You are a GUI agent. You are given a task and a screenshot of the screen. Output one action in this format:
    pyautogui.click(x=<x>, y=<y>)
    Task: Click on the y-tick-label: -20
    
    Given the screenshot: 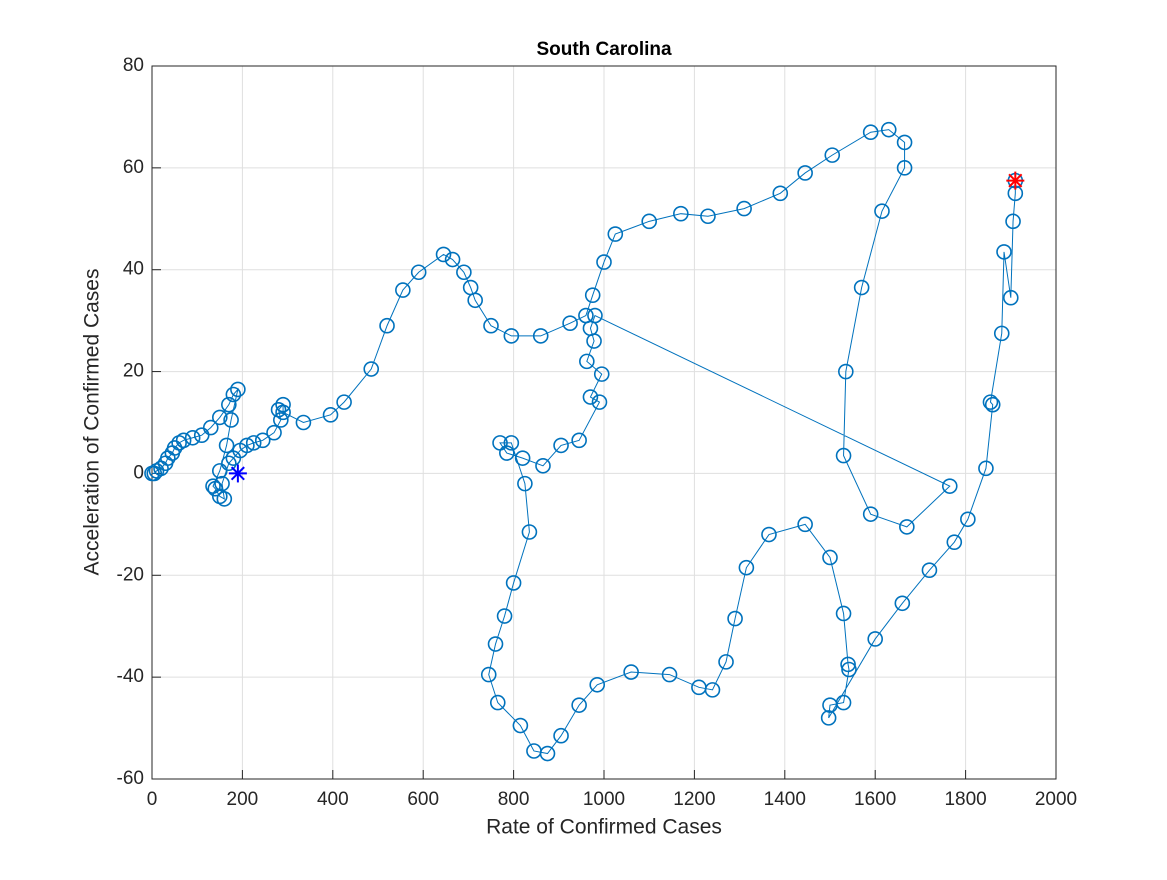 What is the action you would take?
    pyautogui.click(x=130, y=574)
    